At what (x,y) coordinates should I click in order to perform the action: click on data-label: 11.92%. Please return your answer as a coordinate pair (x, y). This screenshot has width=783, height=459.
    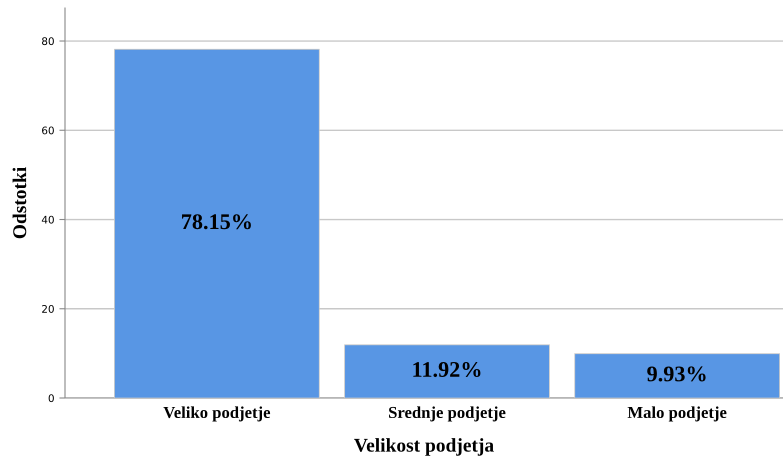
    Looking at the image, I should click on (446, 370).